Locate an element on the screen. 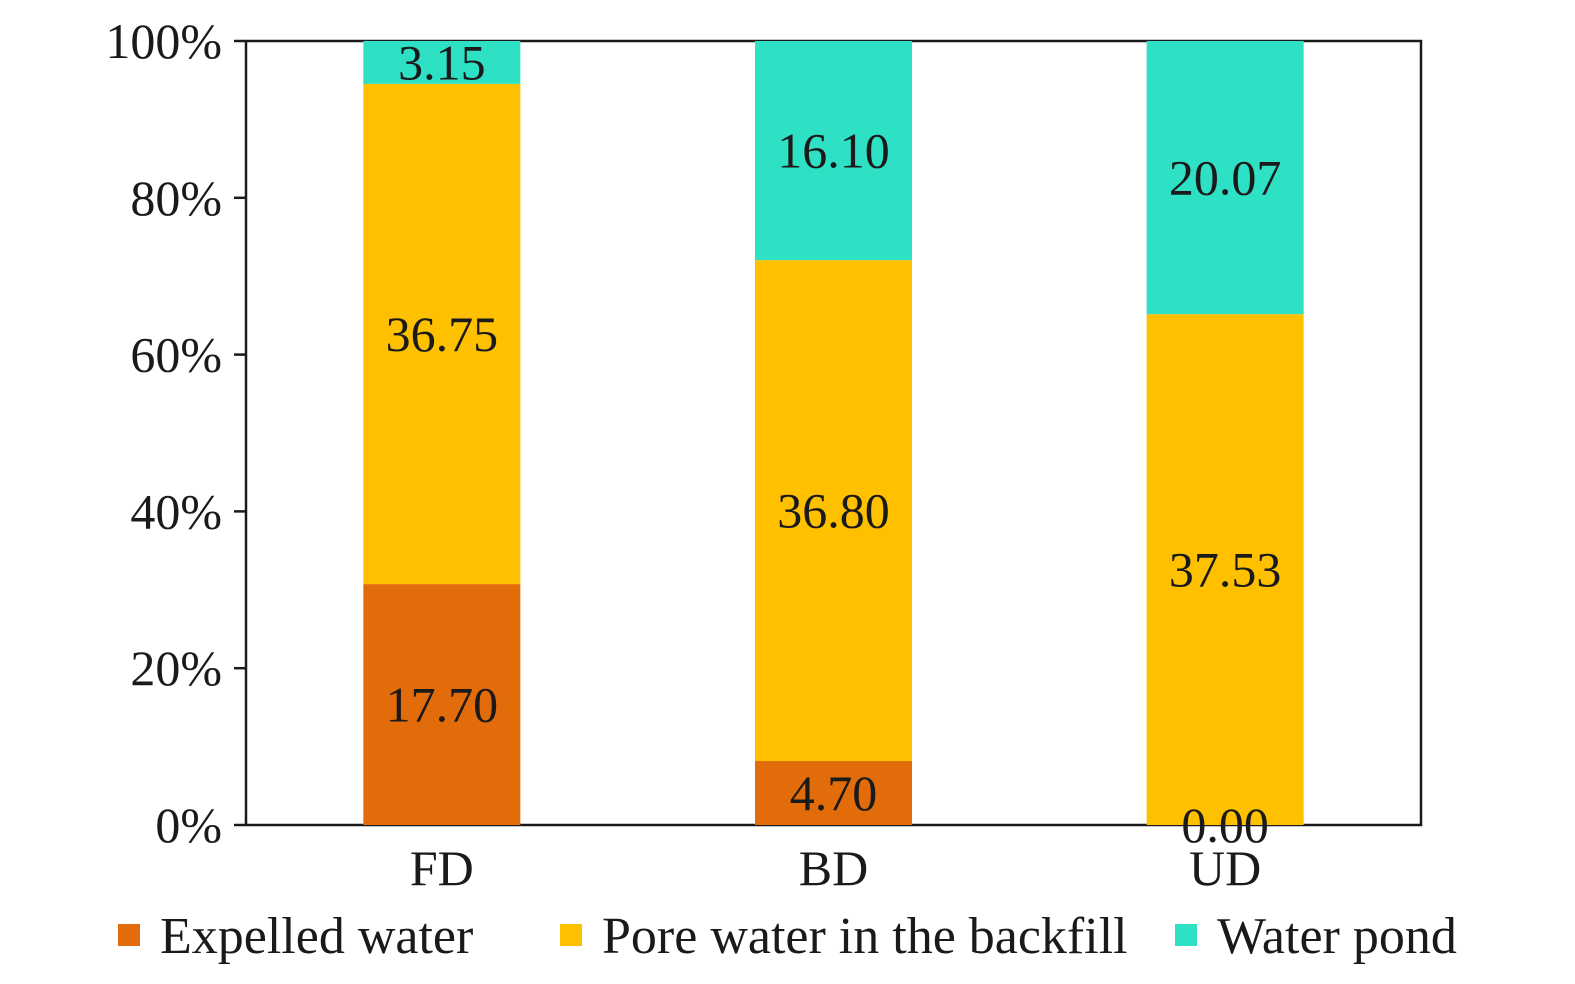  x-axis: FD BD UD is located at coordinates (835, 868).